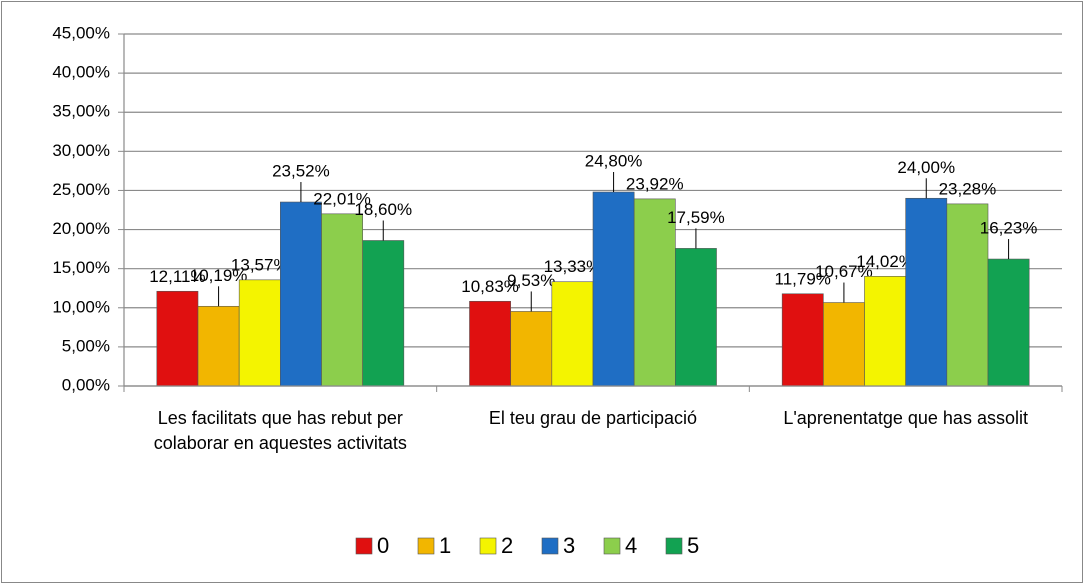 The image size is (1084, 584). Describe the element at coordinates (383, 545) in the screenshot. I see `legend-label: 0` at that location.